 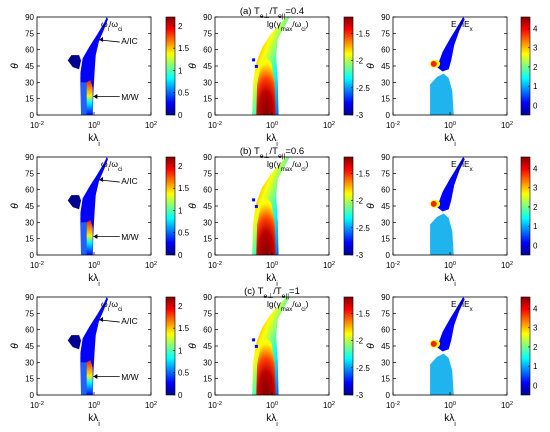 What do you see at coordinates (74, 202) in the screenshot?
I see `region-lobe` at bounding box center [74, 202].